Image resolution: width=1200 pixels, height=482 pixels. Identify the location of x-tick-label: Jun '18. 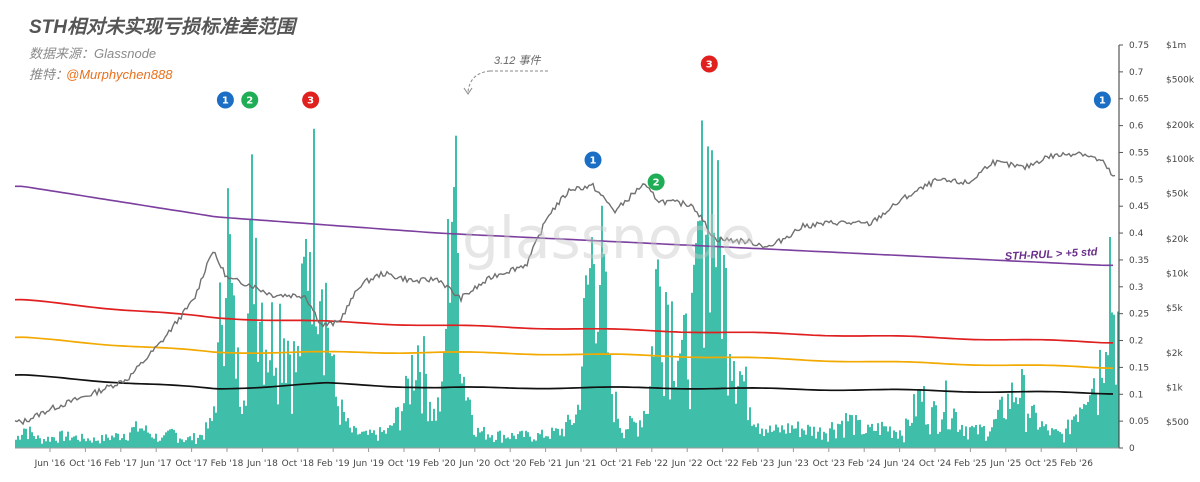
(262, 464).